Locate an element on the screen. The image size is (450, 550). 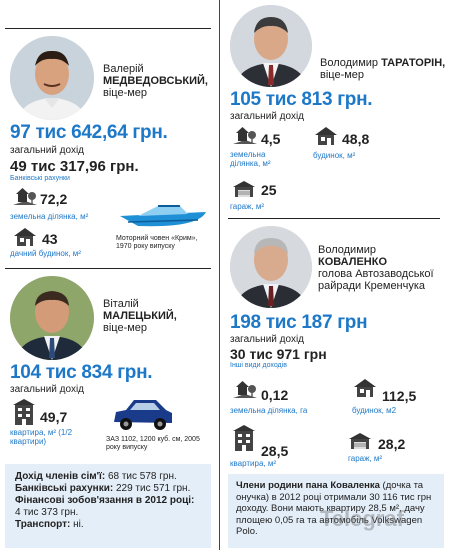
taratorin-name: Володимир ТАРАТОРІН, віце-мер is located at coordinates (382, 69).